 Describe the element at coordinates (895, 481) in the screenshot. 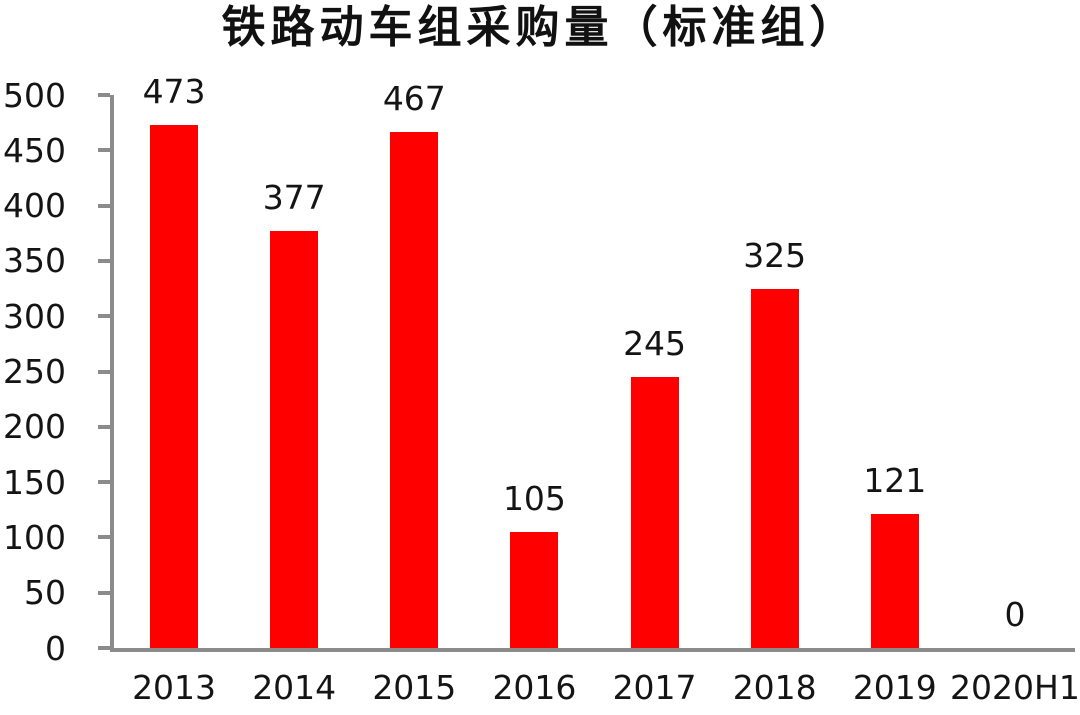

I see `bar-value-label: 121` at that location.